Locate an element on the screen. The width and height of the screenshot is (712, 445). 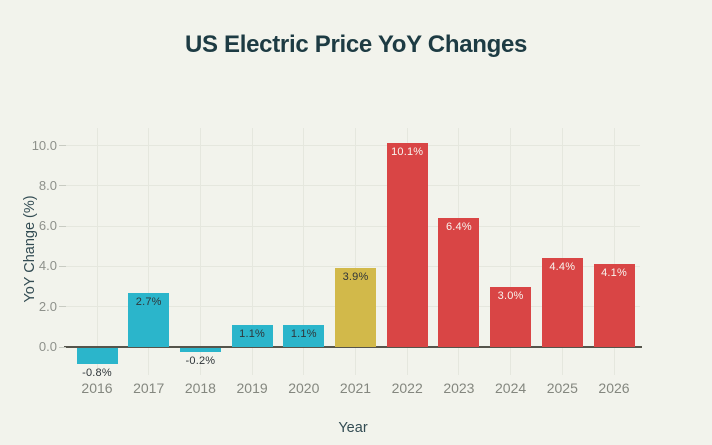
bar-value-label: -0.2% is located at coordinates (200, 361).